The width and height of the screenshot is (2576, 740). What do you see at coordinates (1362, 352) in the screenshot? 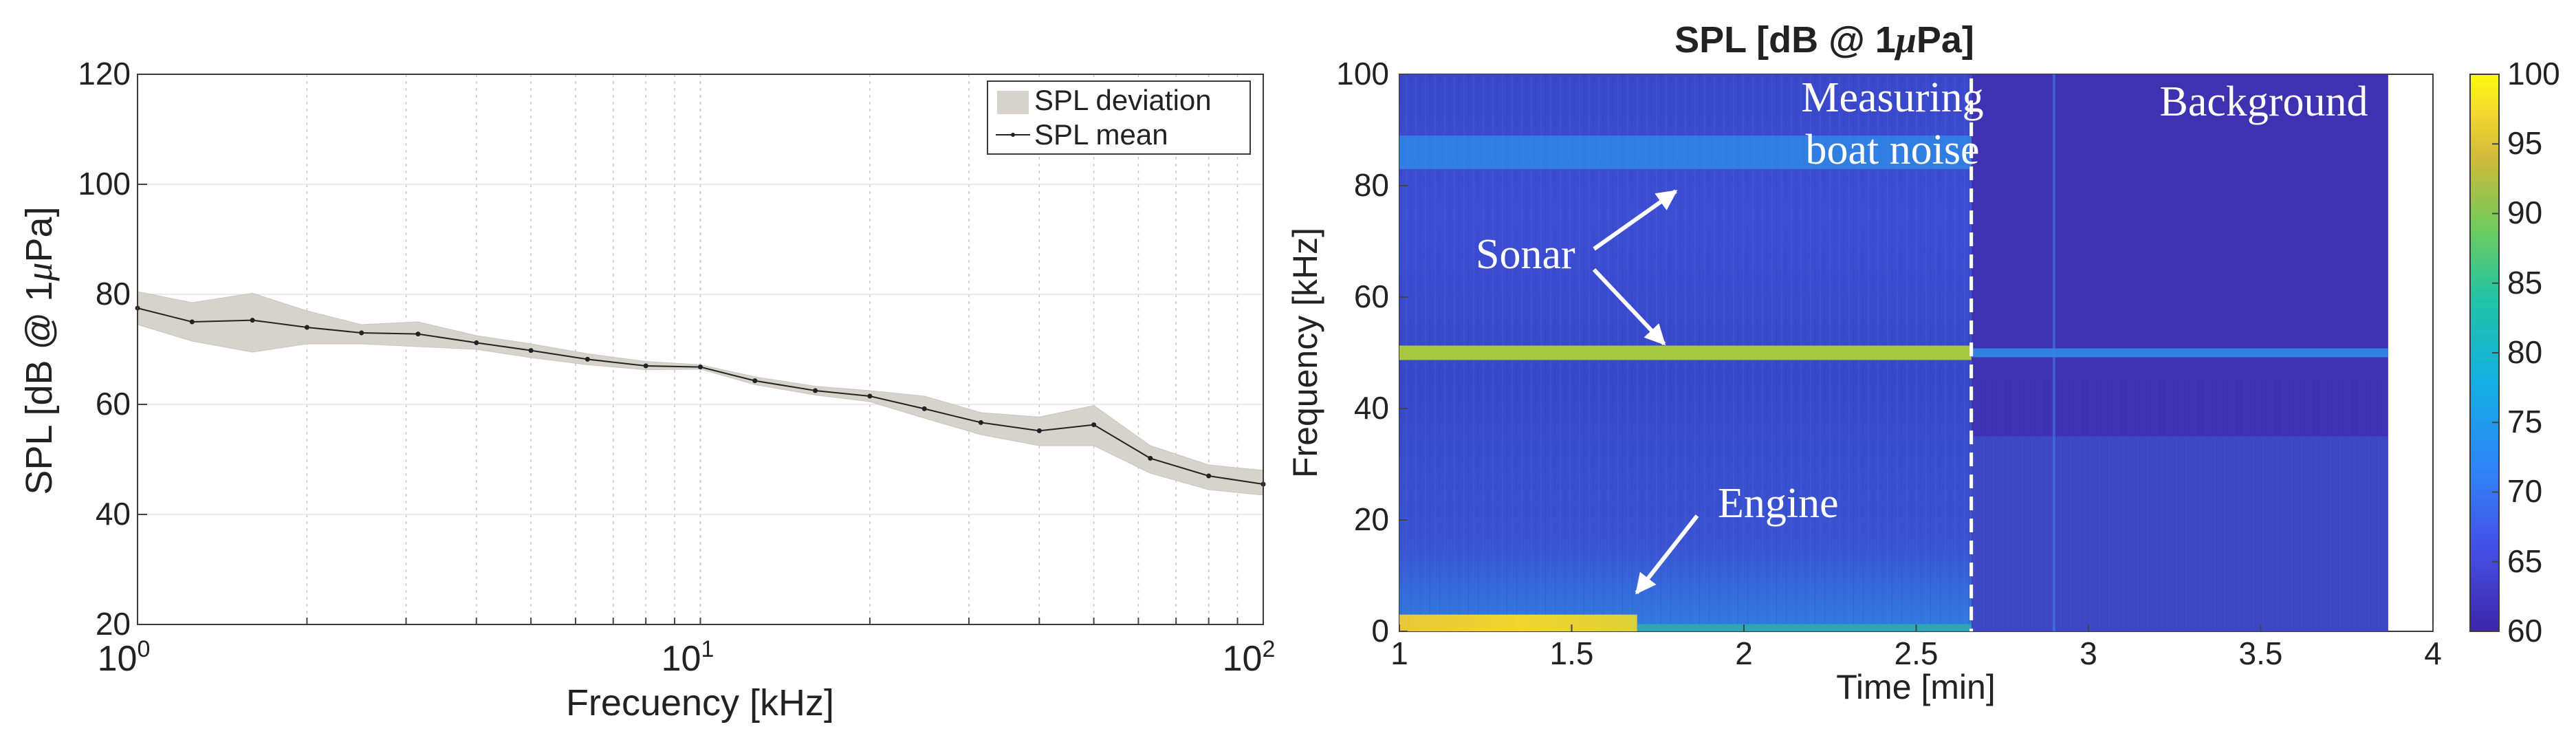
I see `right-yticks: 0 20 40 60 80 100` at bounding box center [1362, 352].